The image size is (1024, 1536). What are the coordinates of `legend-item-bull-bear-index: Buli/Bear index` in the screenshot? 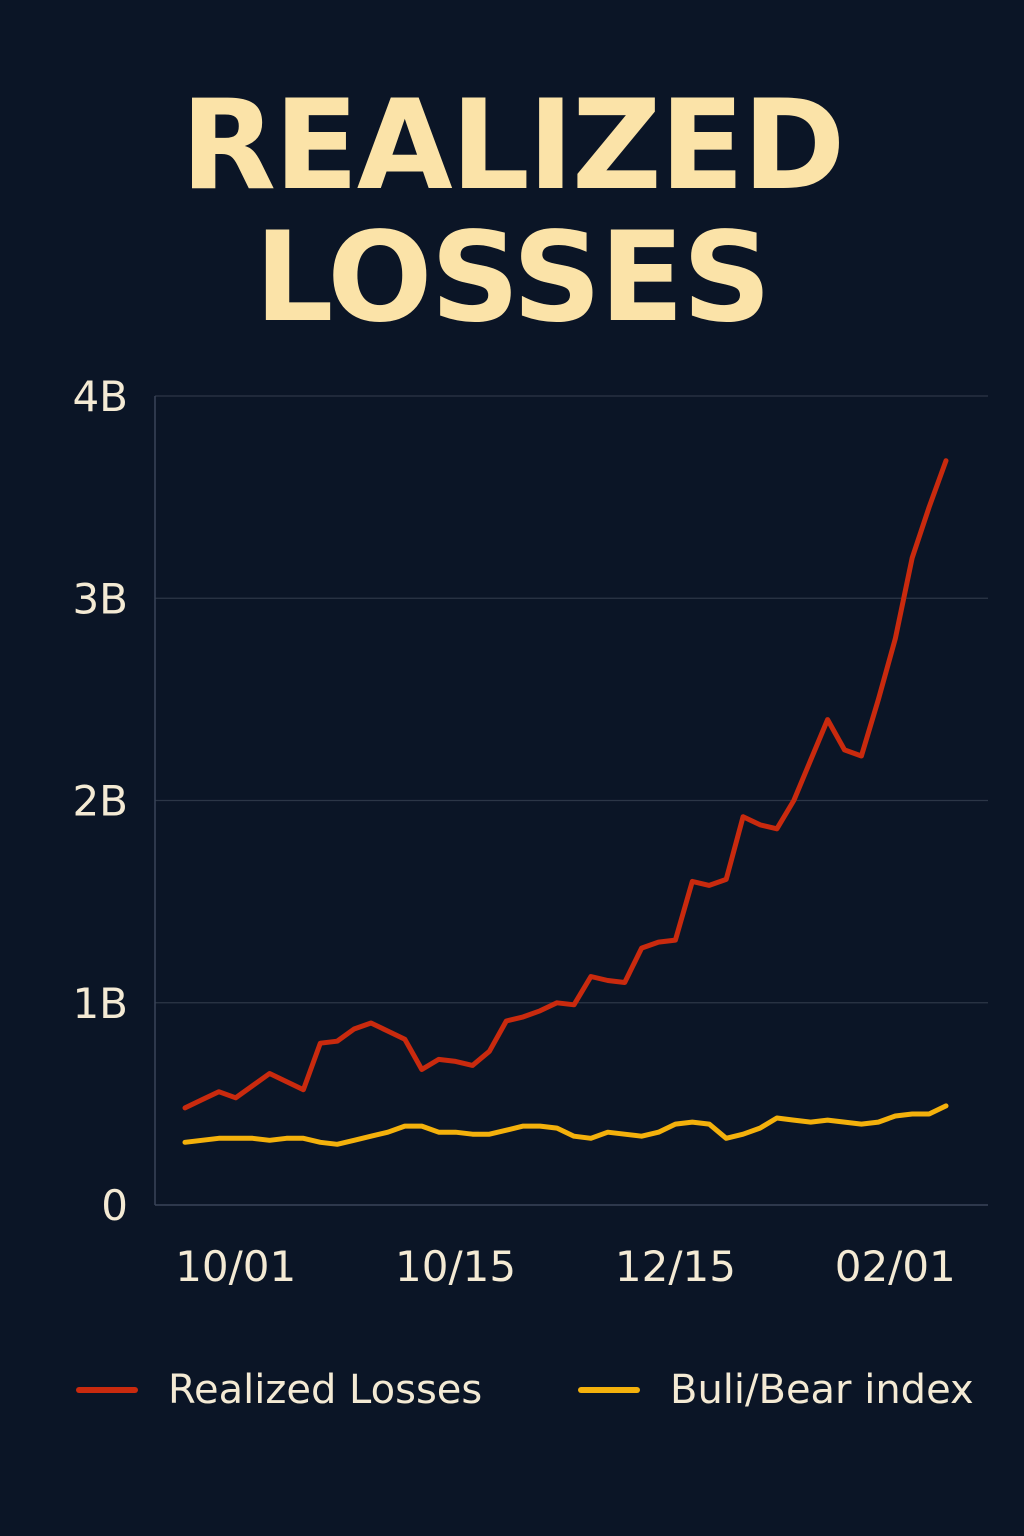 It's located at (776, 1390).